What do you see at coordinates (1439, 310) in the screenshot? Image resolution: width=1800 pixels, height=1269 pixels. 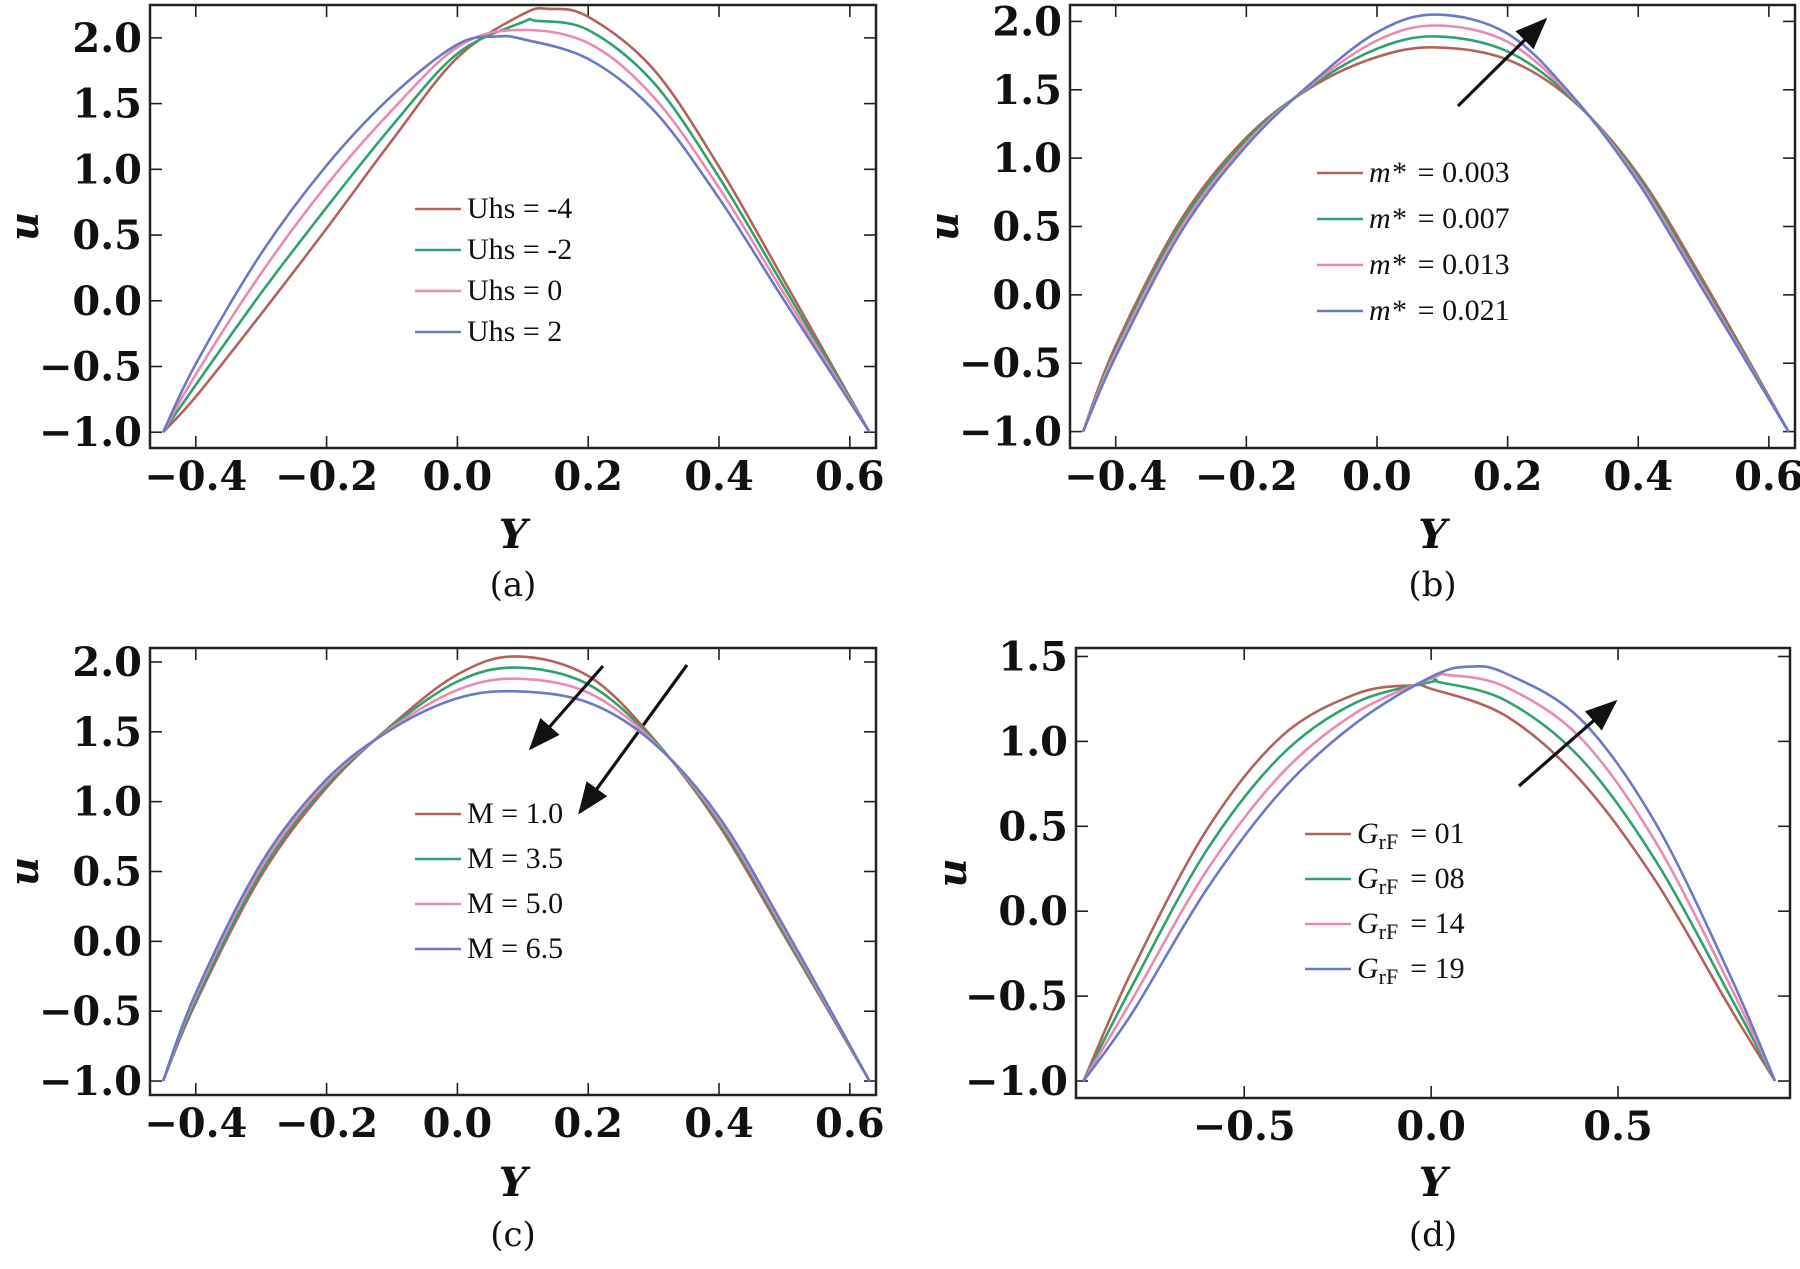 I see `legend-label: m* = 0.021` at bounding box center [1439, 310].